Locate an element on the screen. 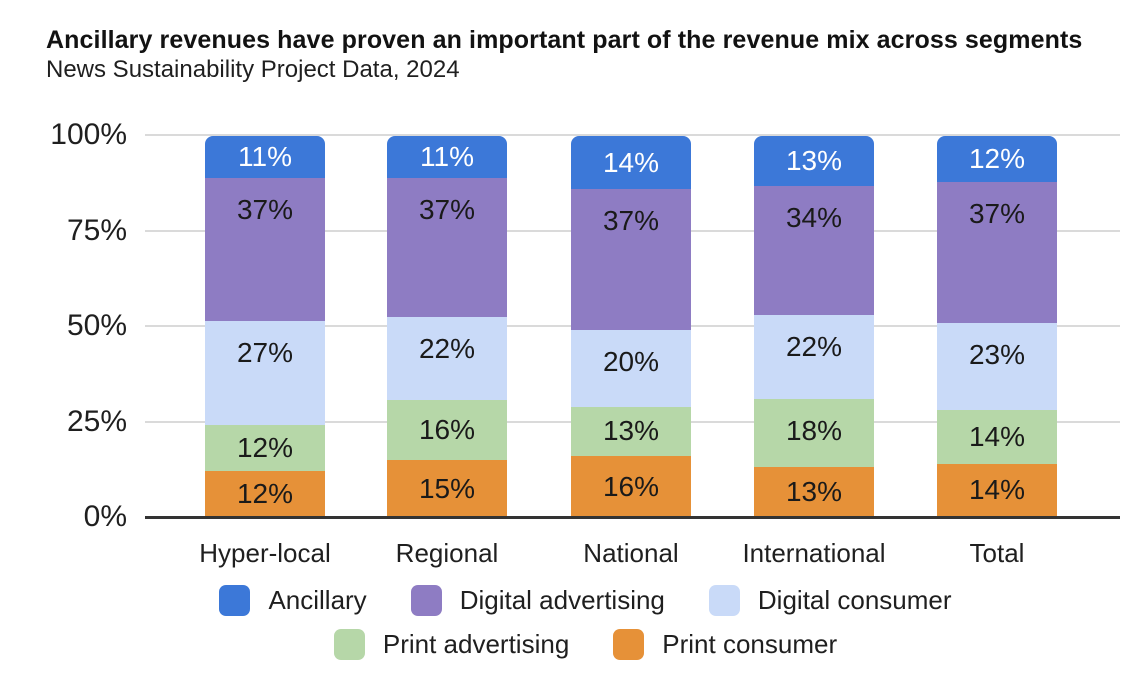 This screenshot has width=1145, height=688. bar-segment-ancillary: 12% is located at coordinates (997, 159).